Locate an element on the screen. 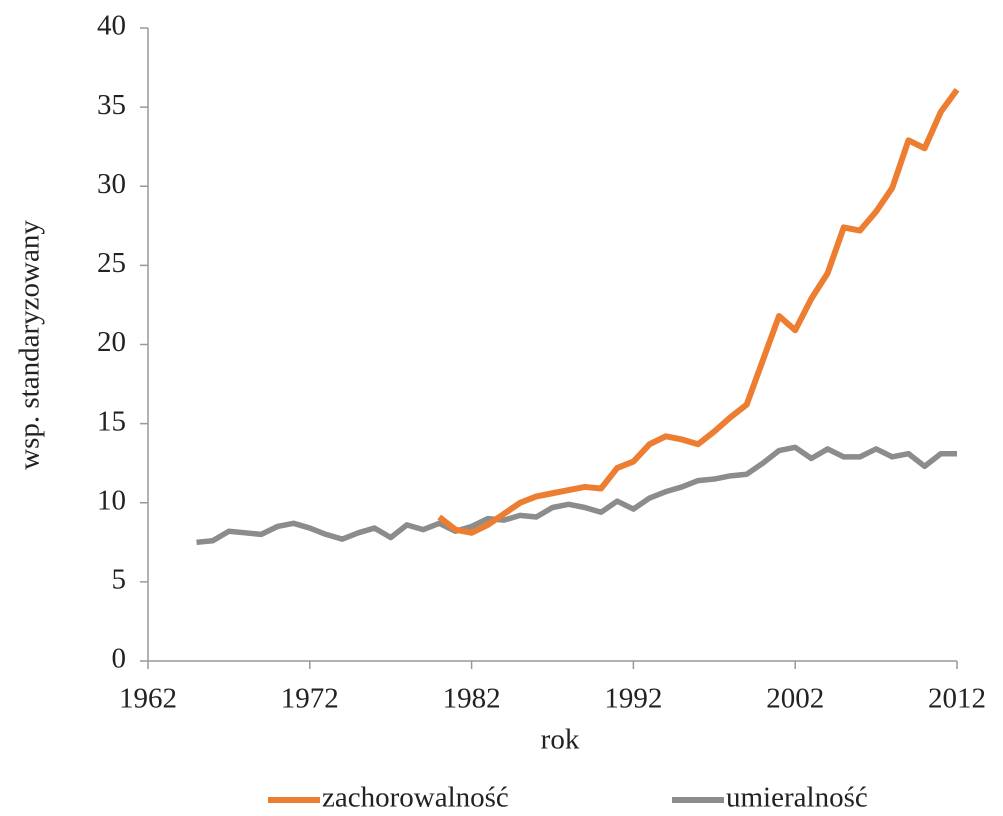  y-tick-label: 0 is located at coordinates (119, 659).